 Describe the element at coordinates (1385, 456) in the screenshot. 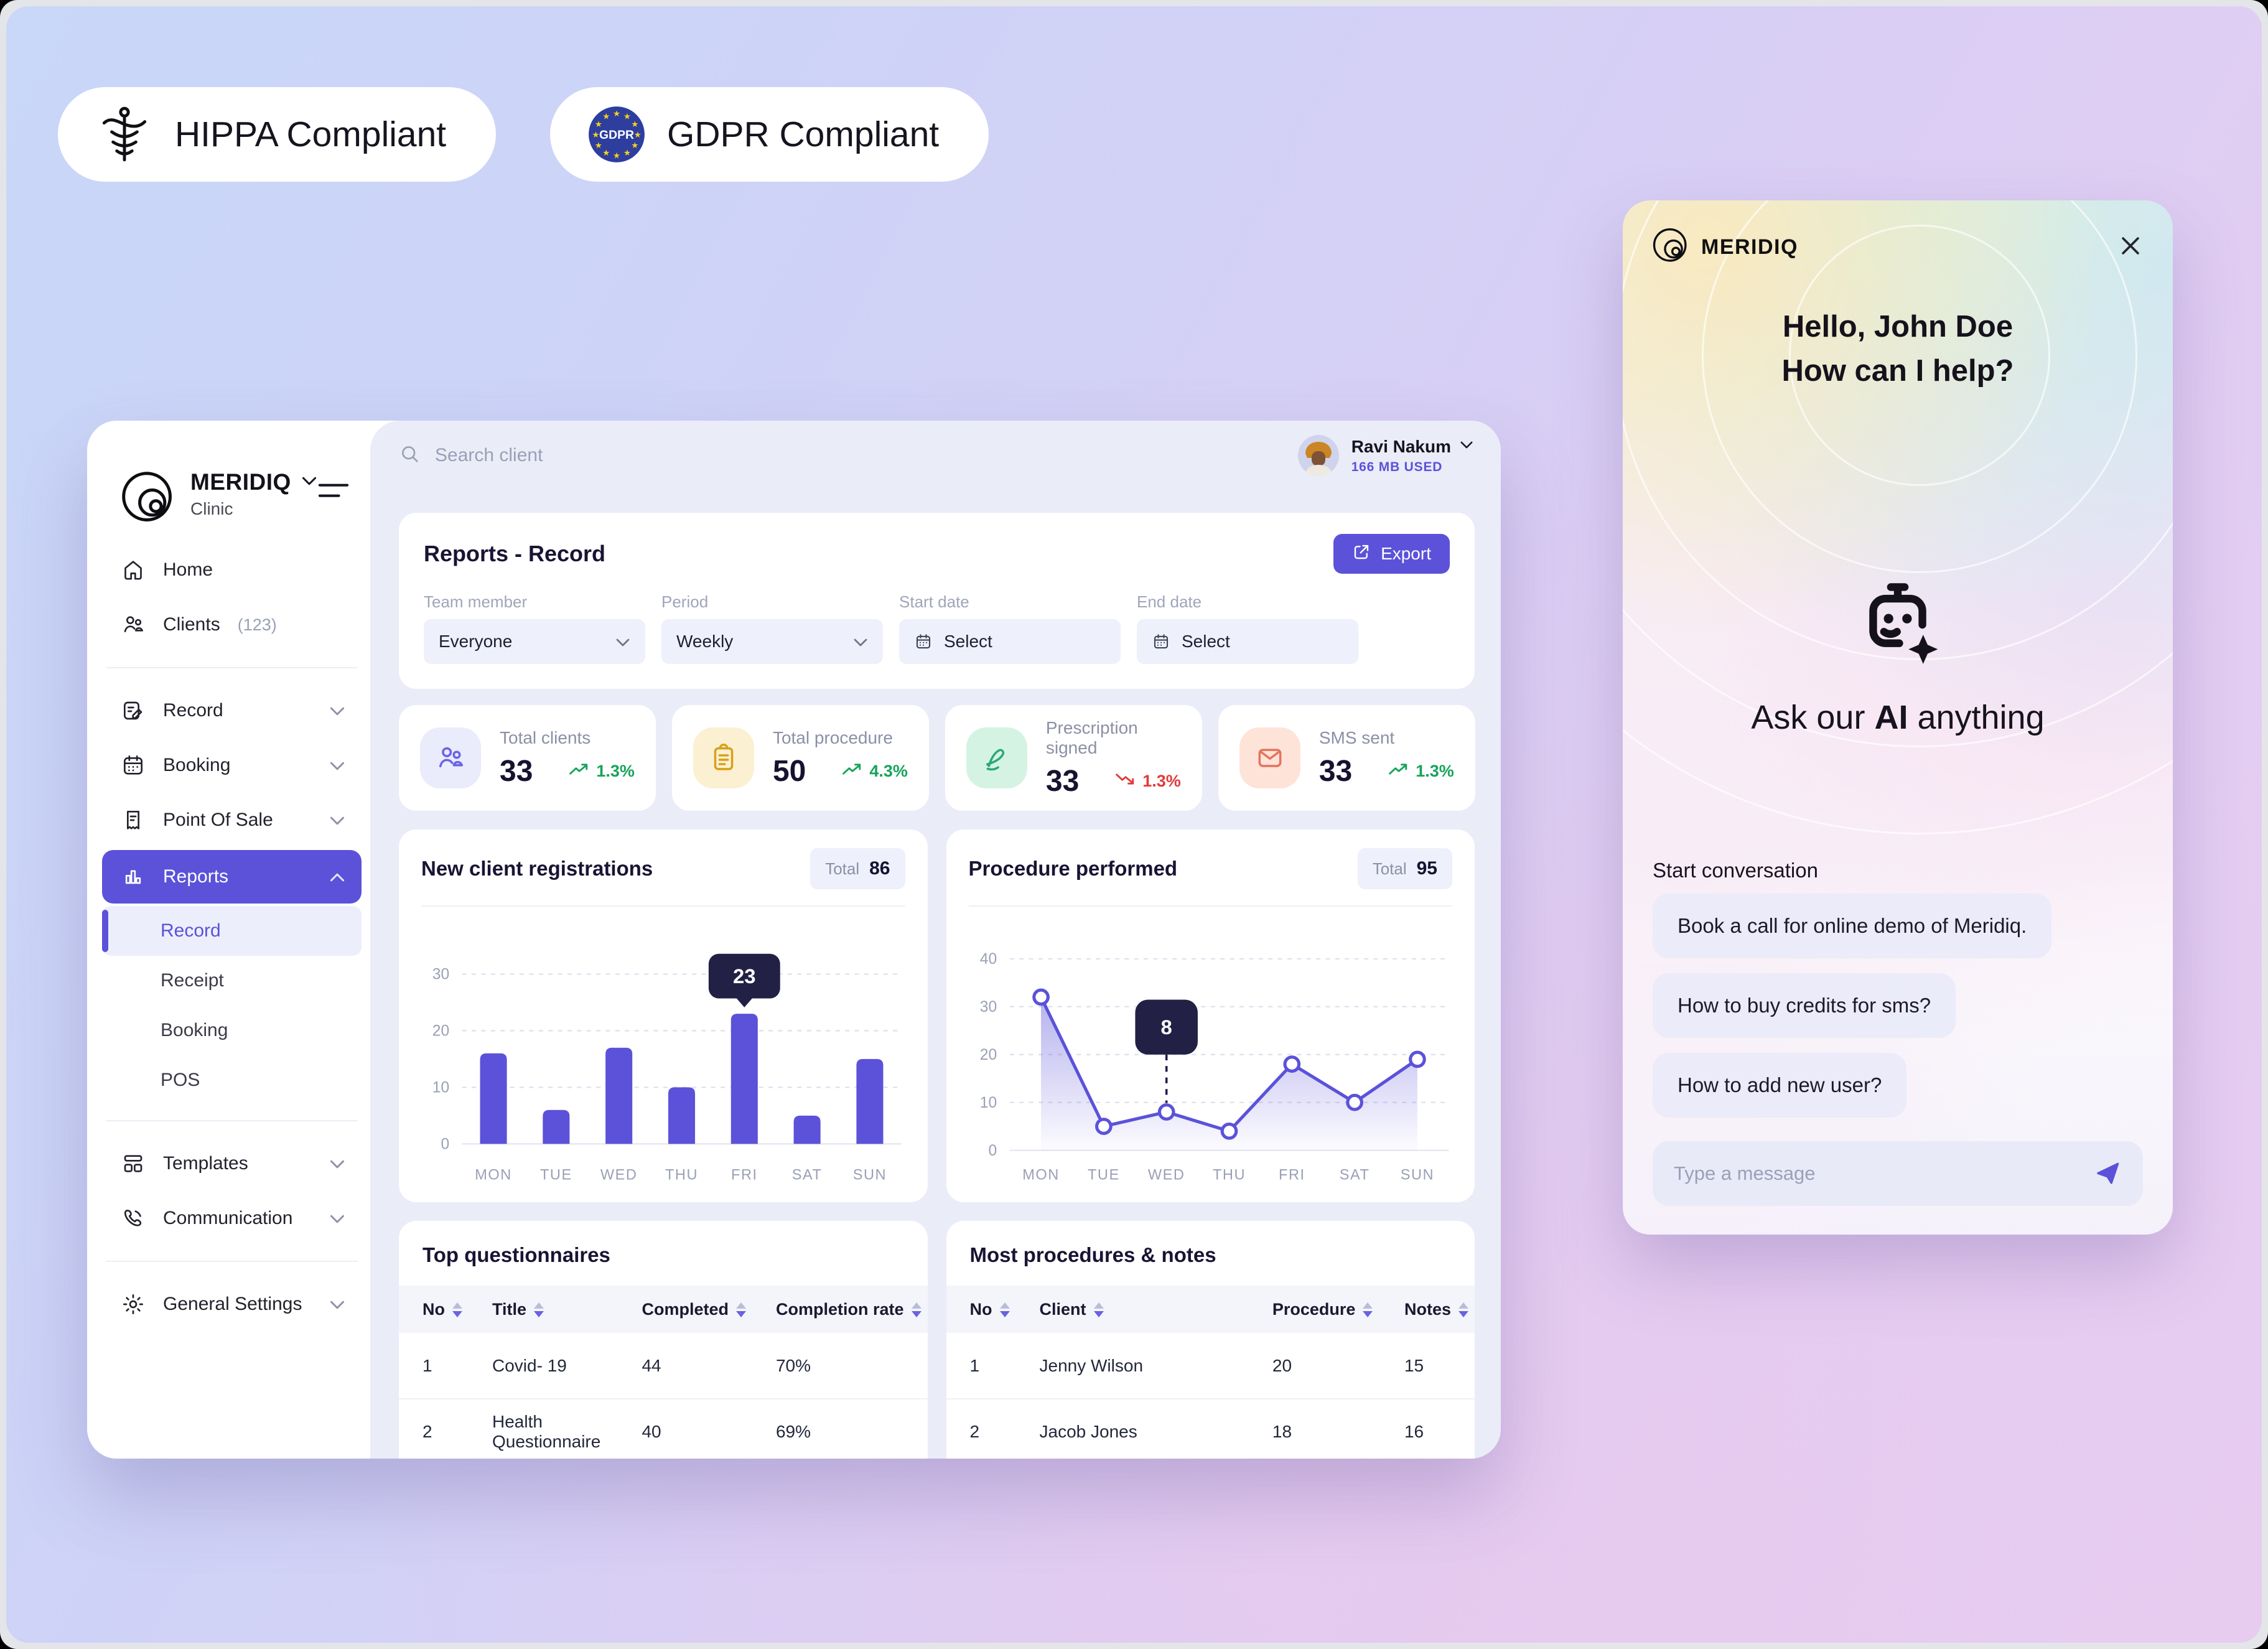

I see `user-menu: Ravi Nakum 166 MB USED` at that location.